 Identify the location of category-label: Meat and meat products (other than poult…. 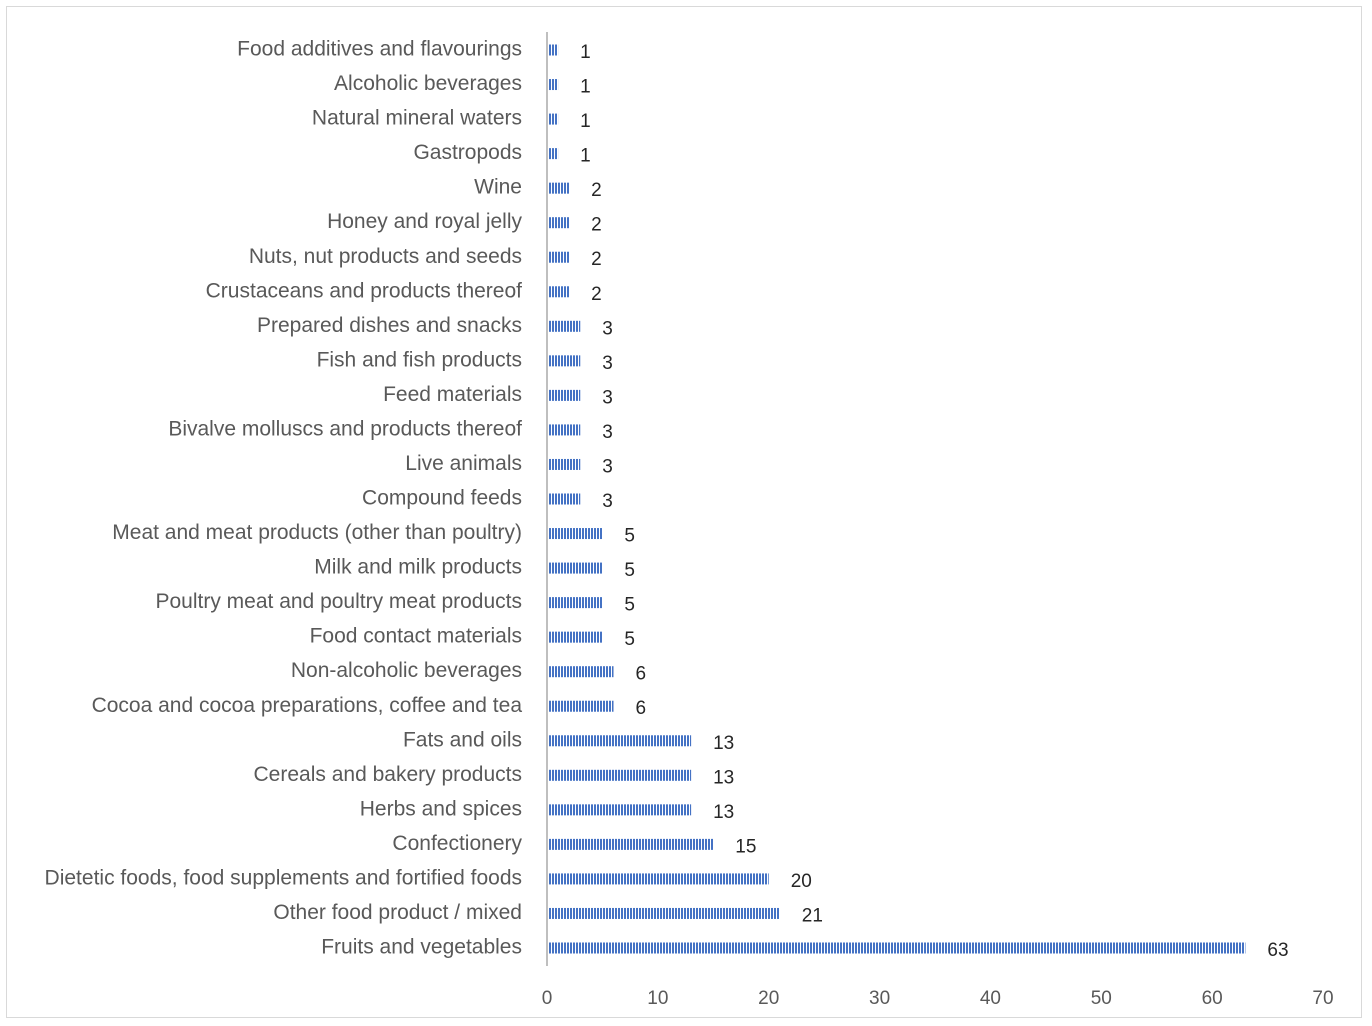
(317, 532).